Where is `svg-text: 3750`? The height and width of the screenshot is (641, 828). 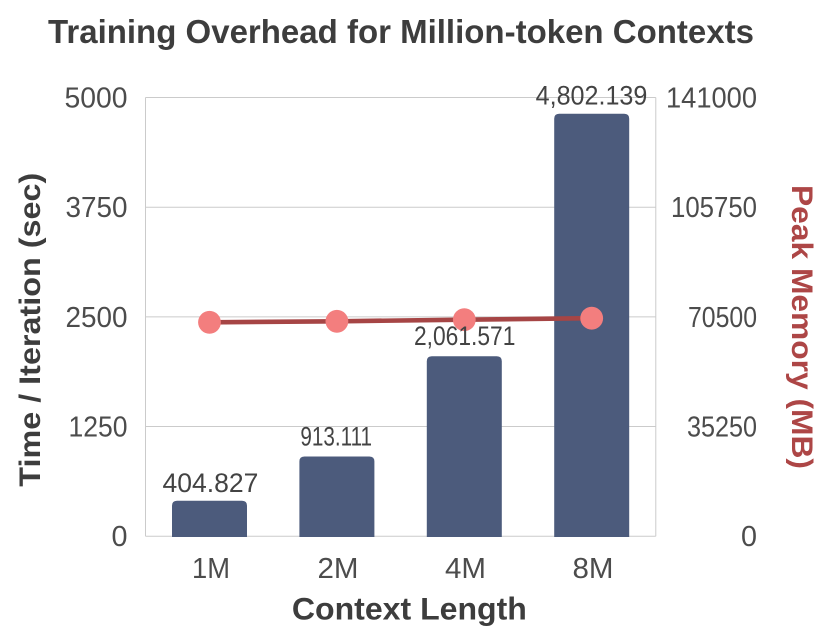 svg-text: 3750 is located at coordinates (97, 208).